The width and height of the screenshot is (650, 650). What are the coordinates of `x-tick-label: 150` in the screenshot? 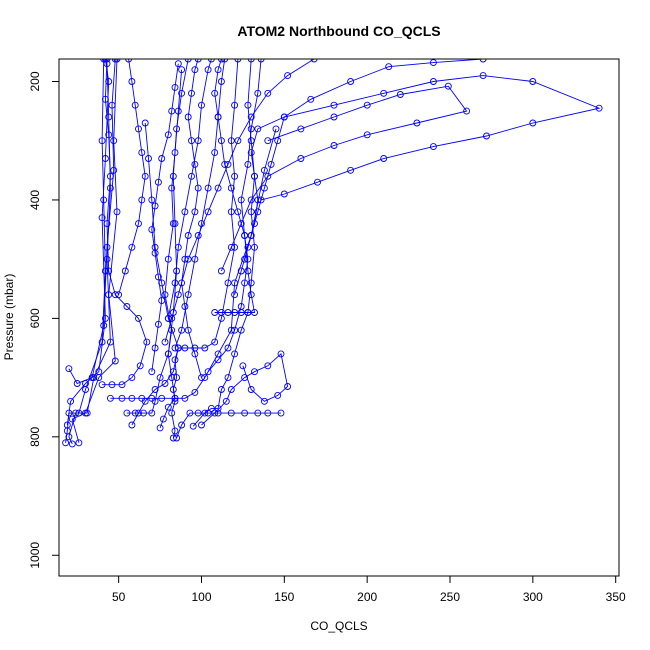 It's located at (284, 597).